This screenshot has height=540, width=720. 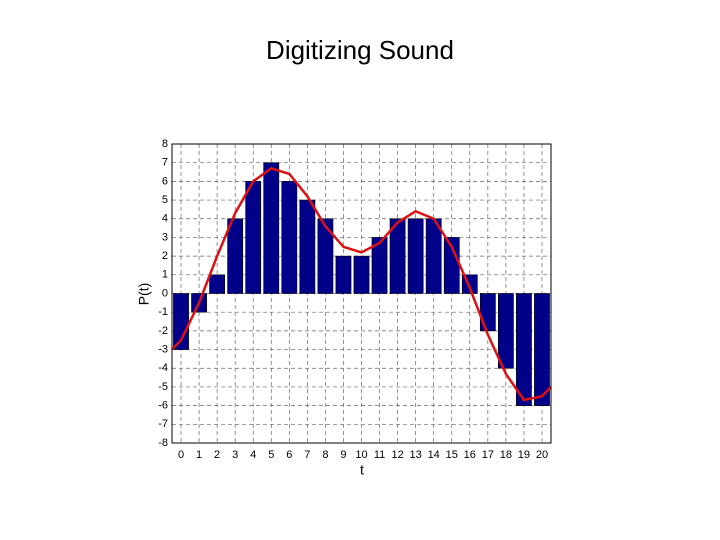 I want to click on y-tick-label: -3, so click(x=163, y=349).